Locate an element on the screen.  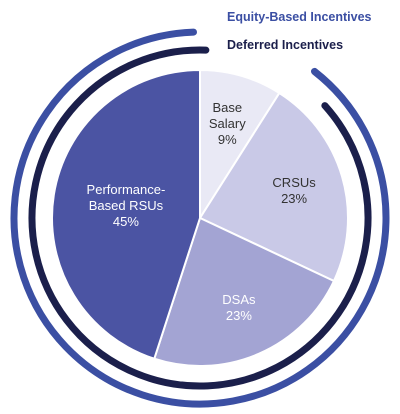
slice-label: Performance-Based RSUs 45% is located at coordinates (126, 206).